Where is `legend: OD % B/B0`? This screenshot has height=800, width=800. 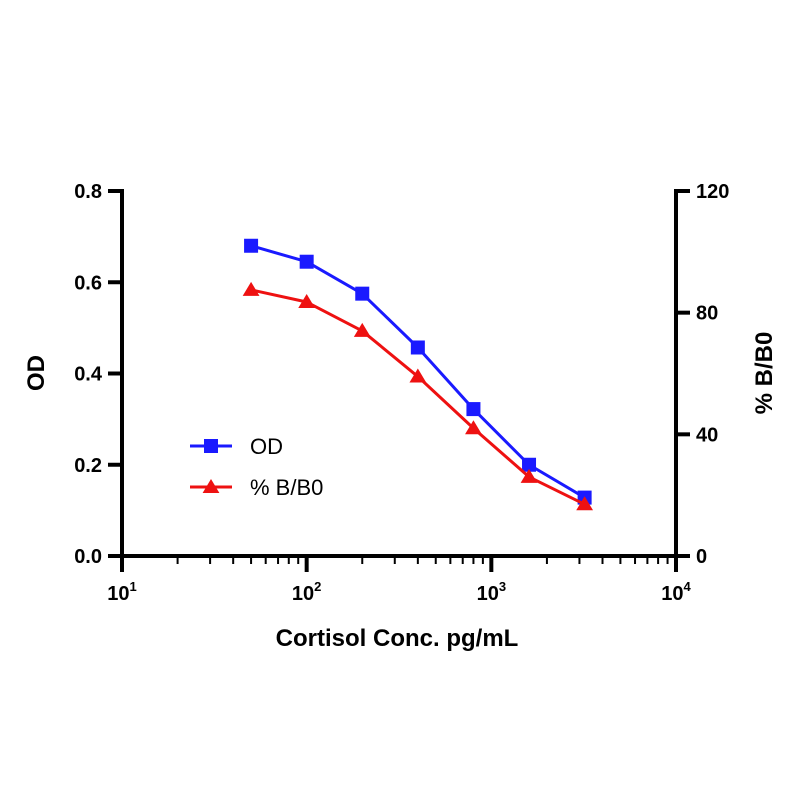
legend: OD % B/B0 is located at coordinates (256, 467).